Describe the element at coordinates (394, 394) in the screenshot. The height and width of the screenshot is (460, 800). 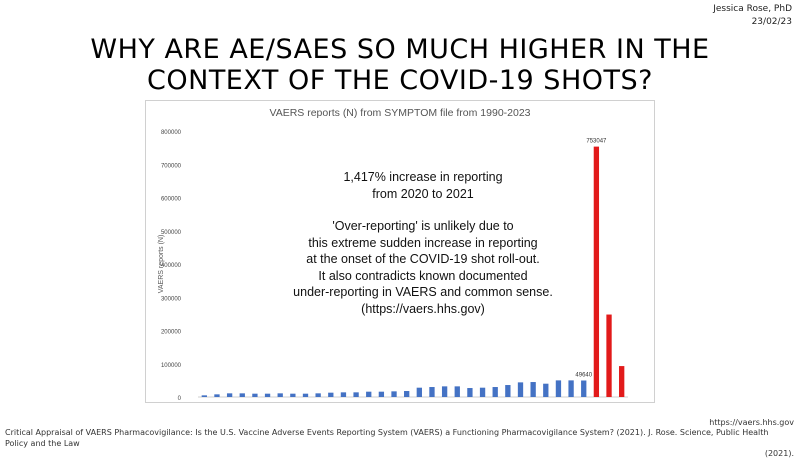
I see `bar-2005` at that location.